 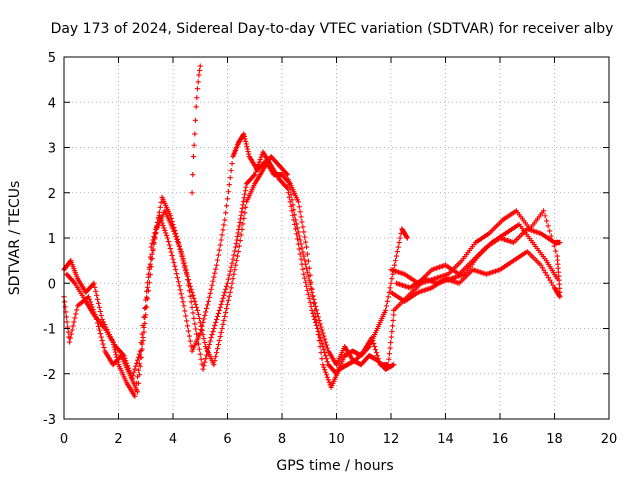 What do you see at coordinates (49, 375) in the screenshot?
I see `y-tick-label: -2` at bounding box center [49, 375].